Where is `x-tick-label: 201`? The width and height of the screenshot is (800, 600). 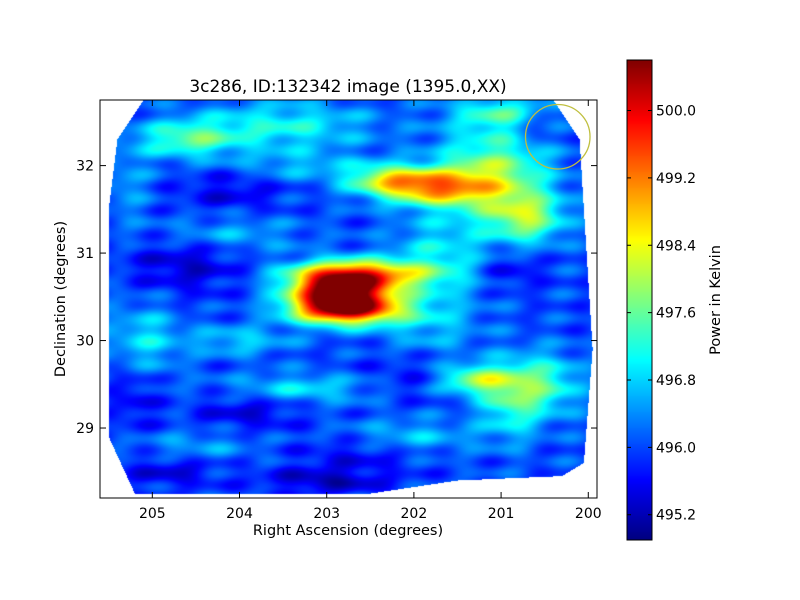 x-tick-label: 201 is located at coordinates (501, 514).